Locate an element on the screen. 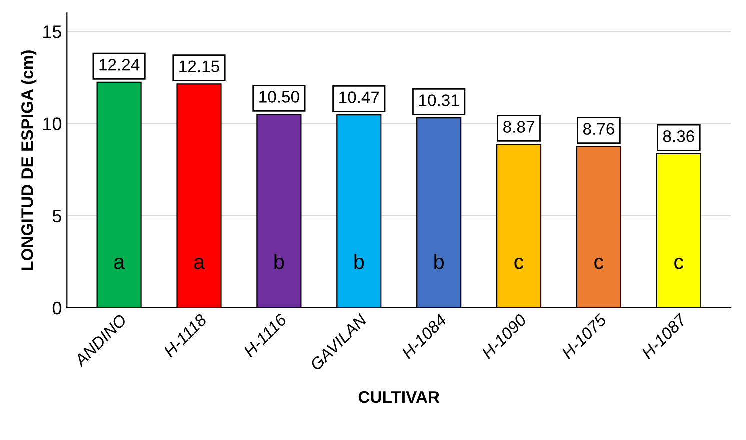  y-axis-title: LONGITUD DE ESPIGA (cm) is located at coordinates (29, 160).